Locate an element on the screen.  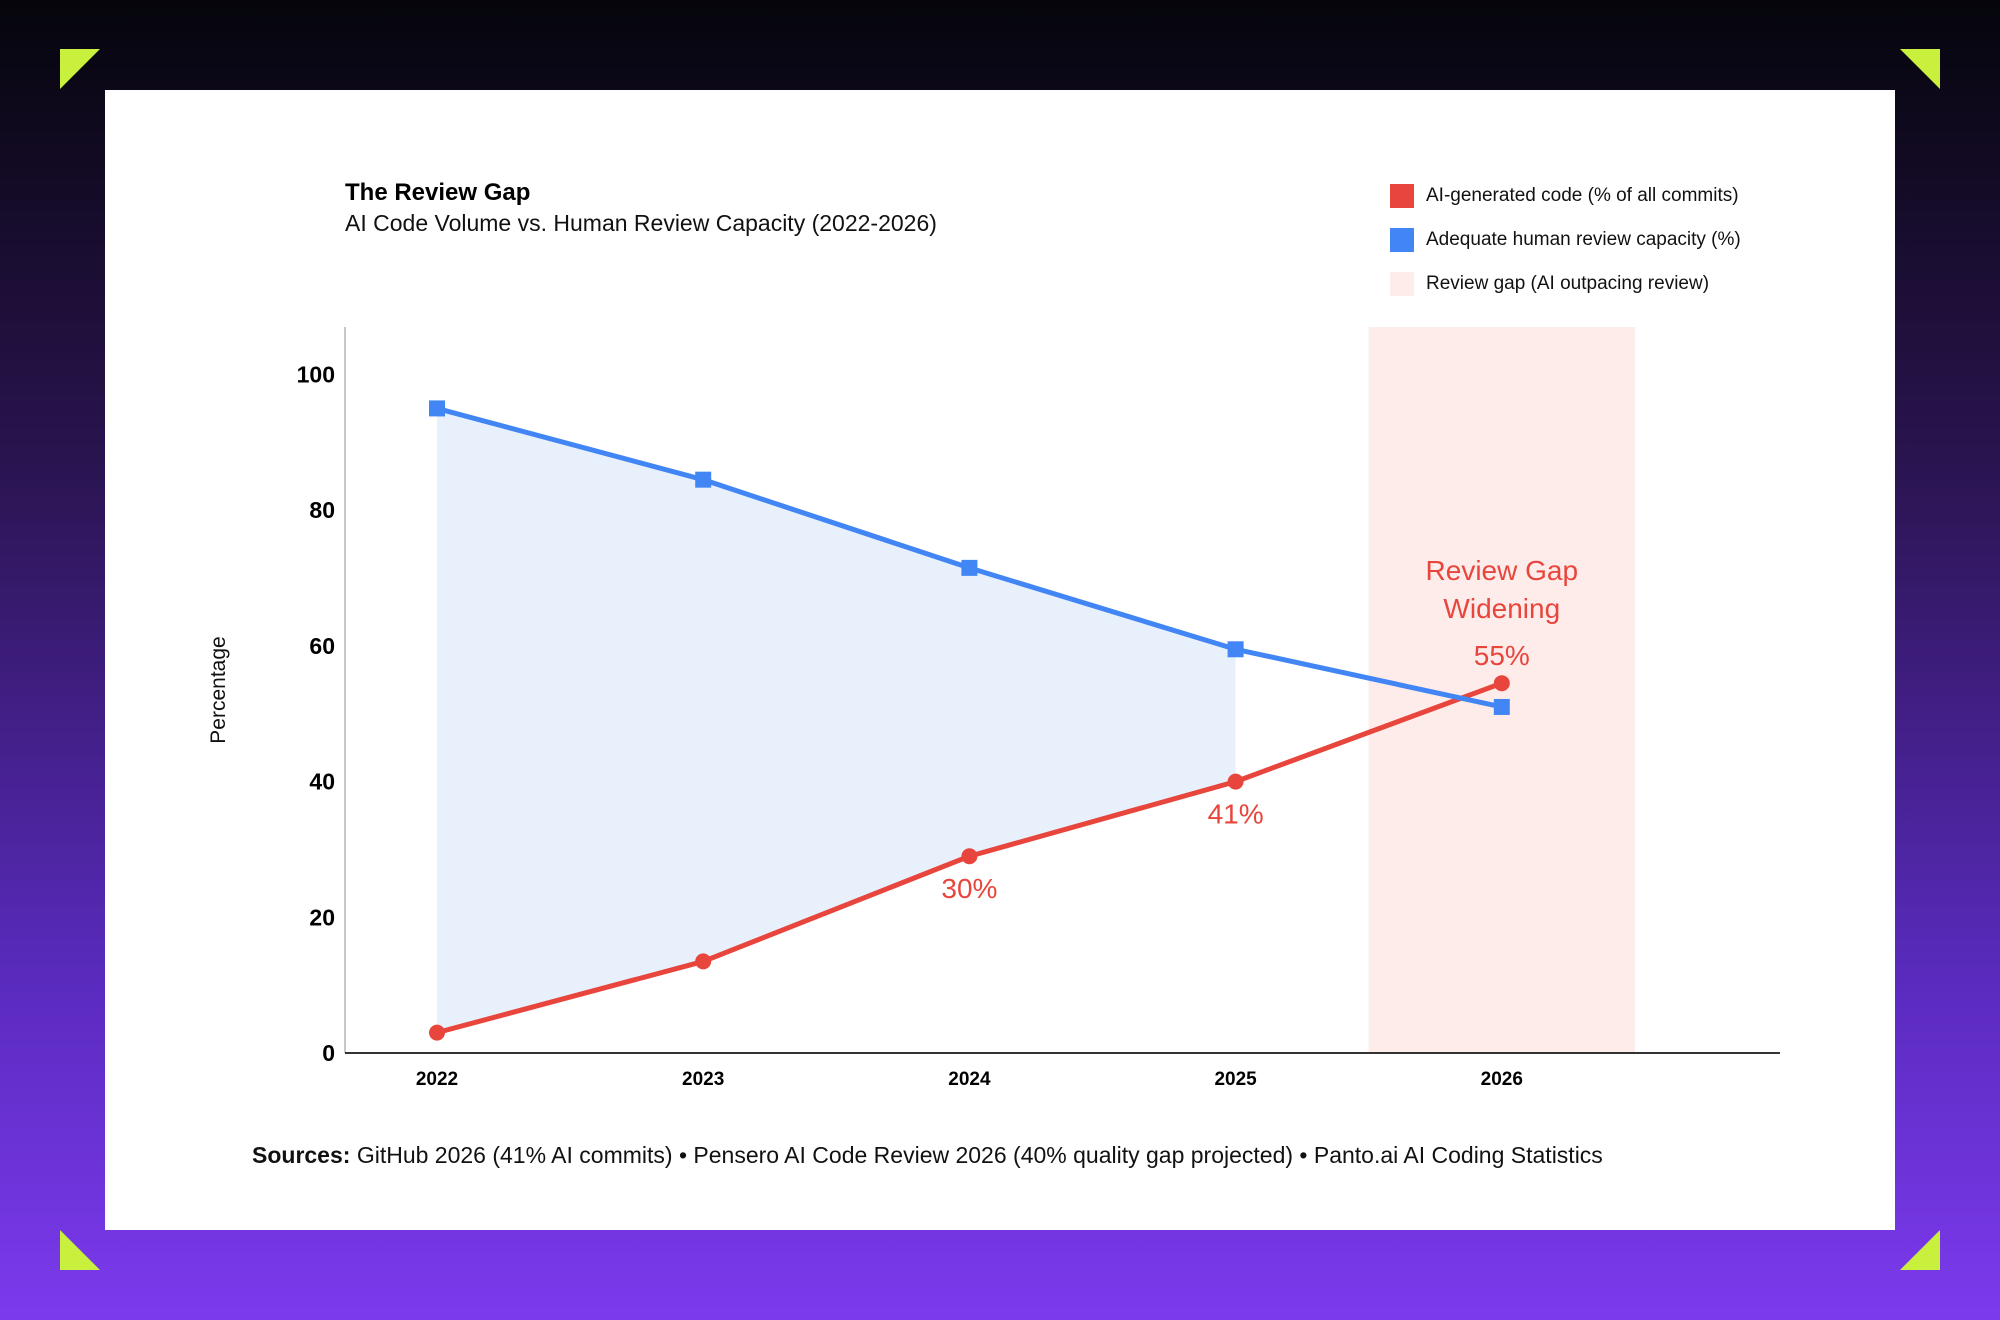
y-tick-label: 40 is located at coordinates (322, 782).